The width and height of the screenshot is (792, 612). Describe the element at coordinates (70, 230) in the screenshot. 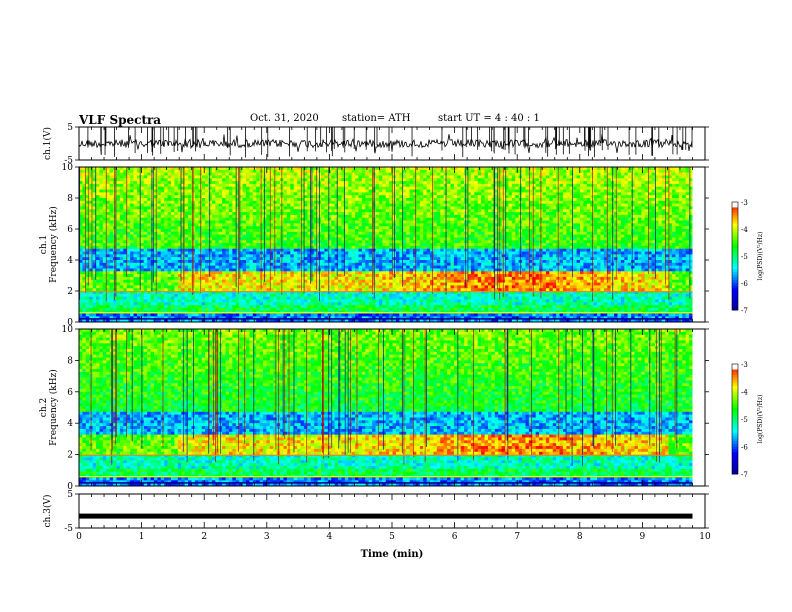

I see `ch1-freq-tick-label: 6` at that location.